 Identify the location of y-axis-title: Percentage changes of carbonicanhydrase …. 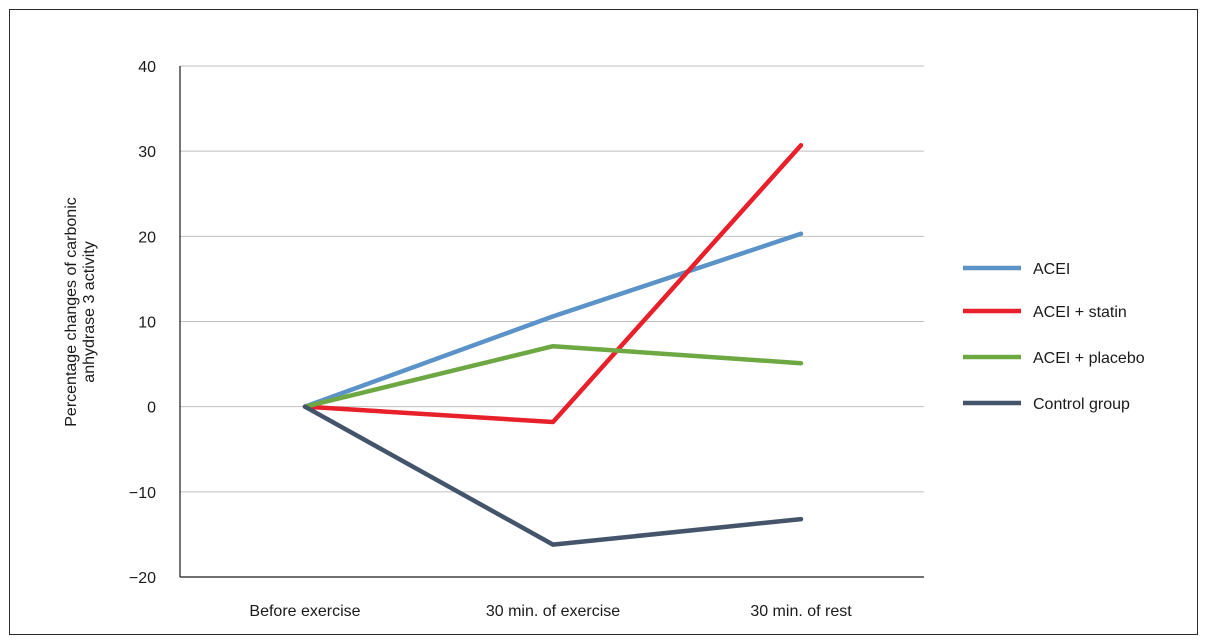
(80, 311).